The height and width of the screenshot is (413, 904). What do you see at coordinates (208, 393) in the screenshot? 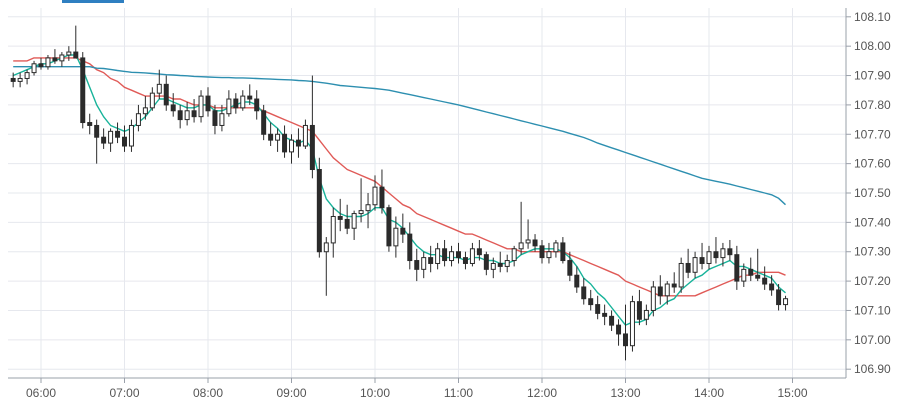
I see `x-tick-label: 08:00` at bounding box center [208, 393].